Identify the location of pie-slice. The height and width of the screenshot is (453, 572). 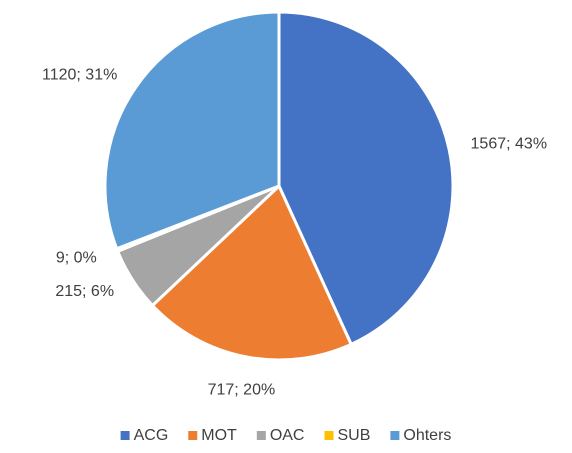
(252, 272).